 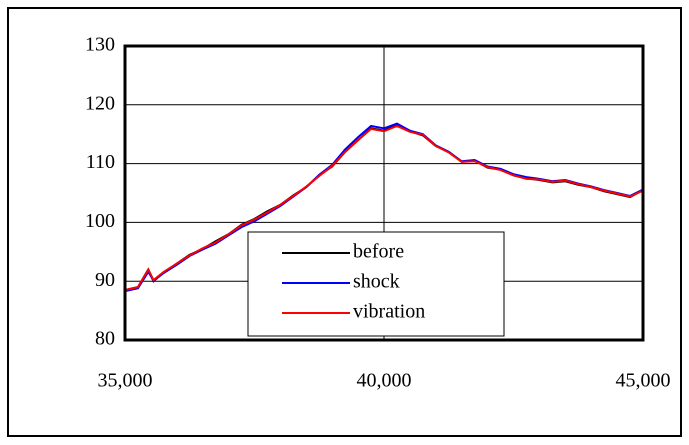 I want to click on y-tick-label: 120, so click(x=100, y=103).